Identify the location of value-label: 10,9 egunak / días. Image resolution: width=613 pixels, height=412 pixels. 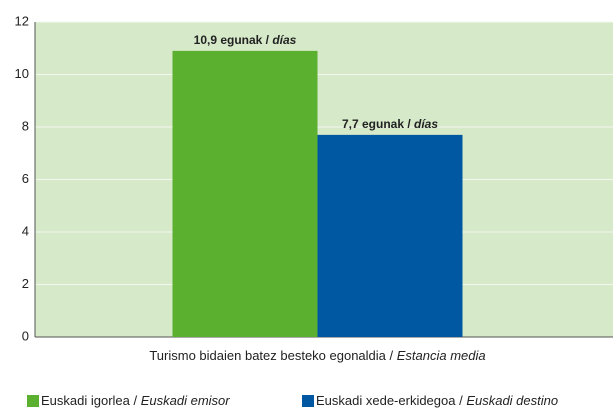
(245, 40).